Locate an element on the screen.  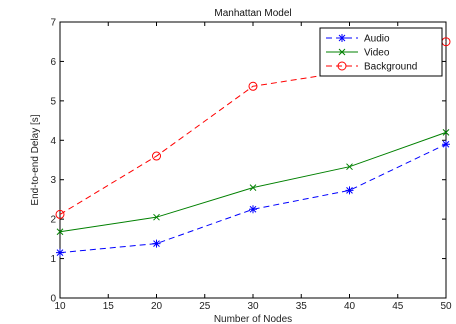
x-tick-label: 15 is located at coordinates (109, 306).